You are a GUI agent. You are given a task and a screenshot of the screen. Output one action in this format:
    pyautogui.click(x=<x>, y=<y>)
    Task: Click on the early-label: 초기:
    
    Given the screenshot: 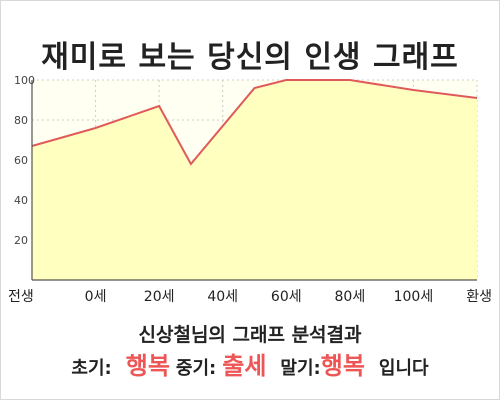 What is the action you would take?
    pyautogui.click(x=91, y=368)
    